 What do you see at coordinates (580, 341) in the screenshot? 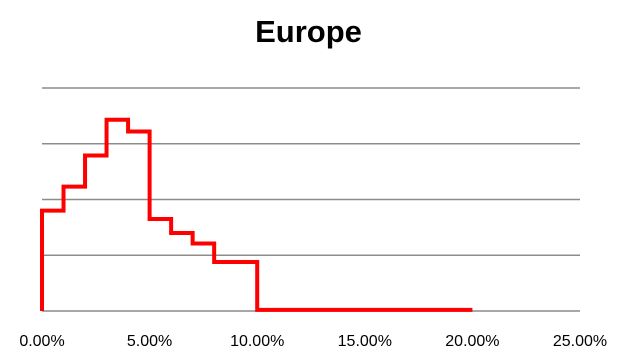
I see `x-tick-label: 25.00%` at bounding box center [580, 341].